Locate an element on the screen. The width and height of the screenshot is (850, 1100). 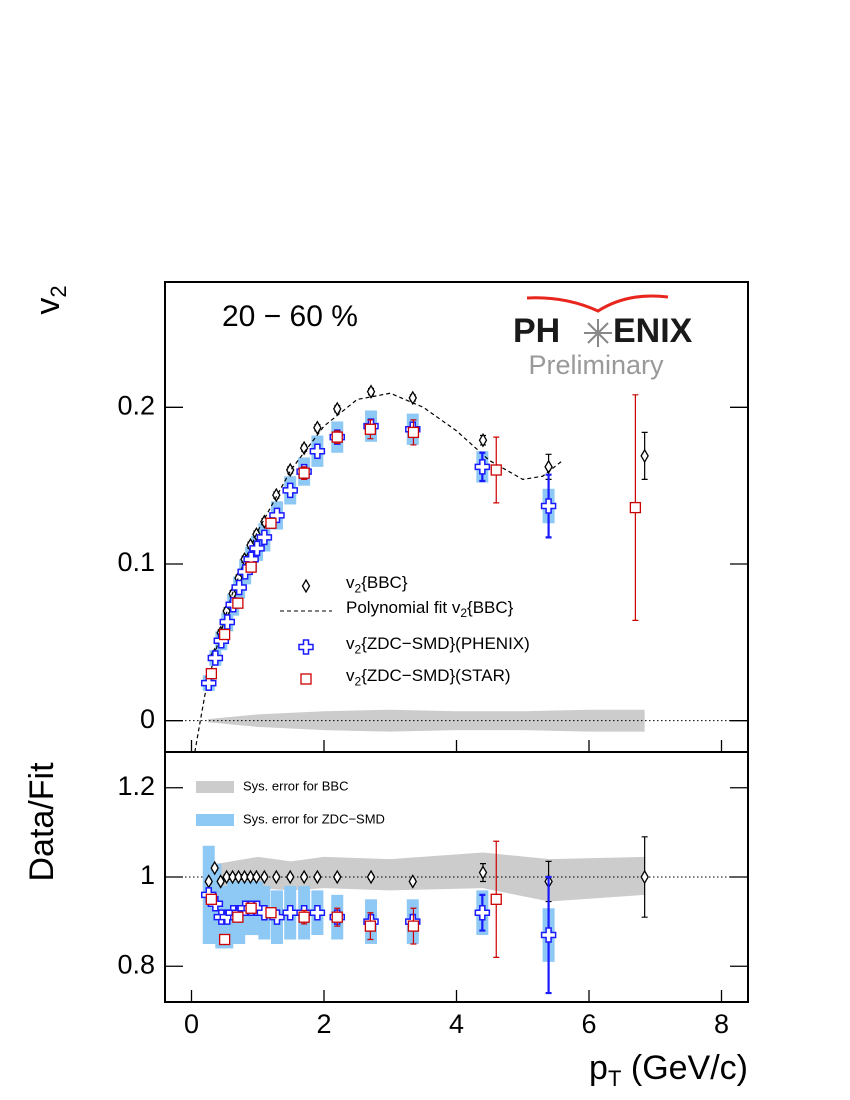
legend-label: v2{BBC} is located at coordinates (377, 584).